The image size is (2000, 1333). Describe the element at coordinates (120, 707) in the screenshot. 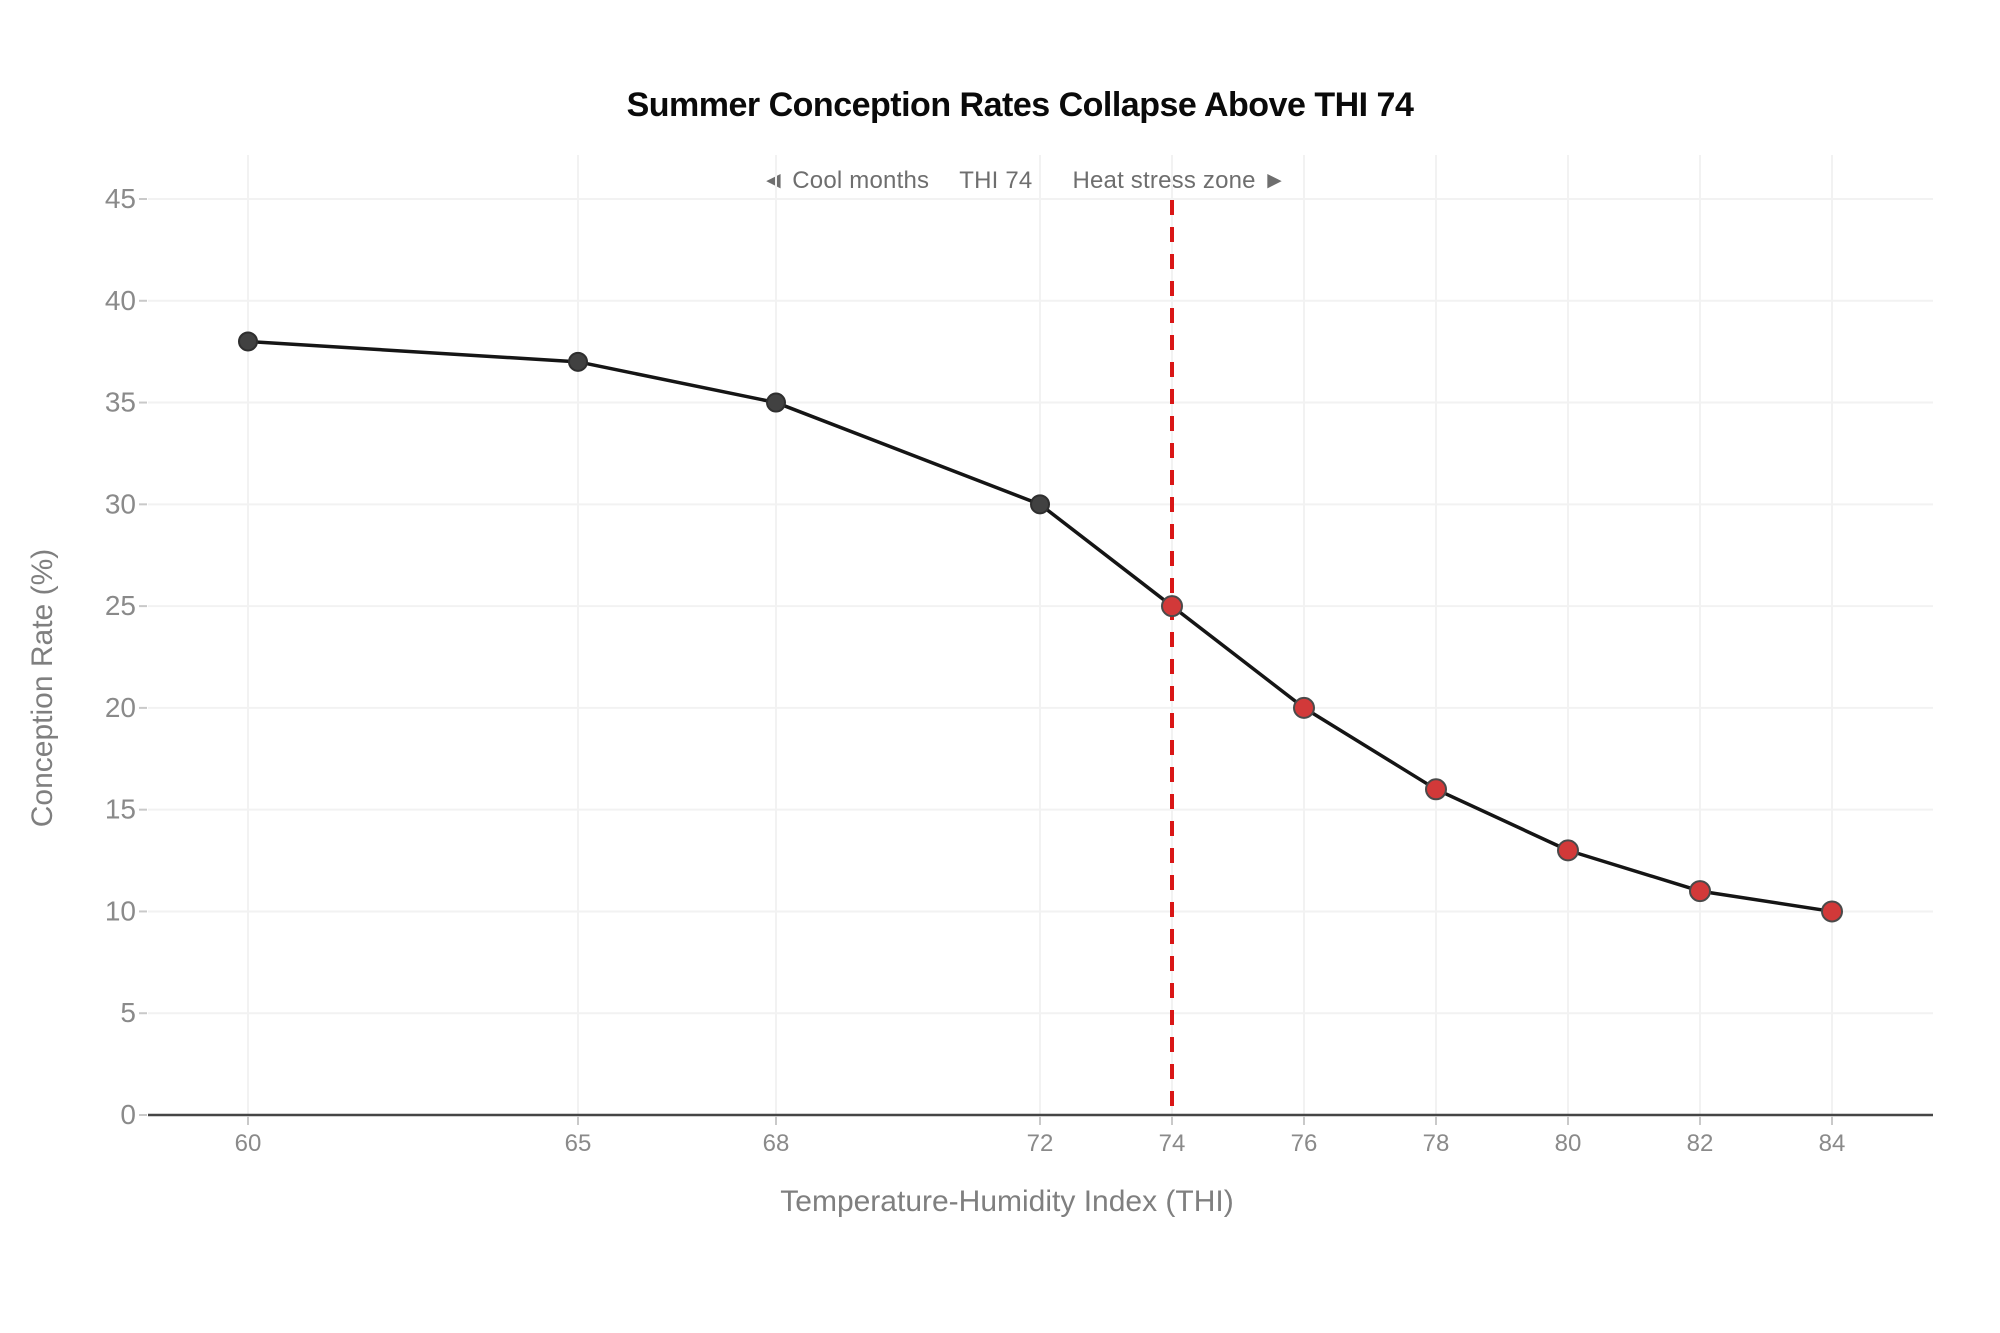

I see `y-tick-label: 20` at that location.